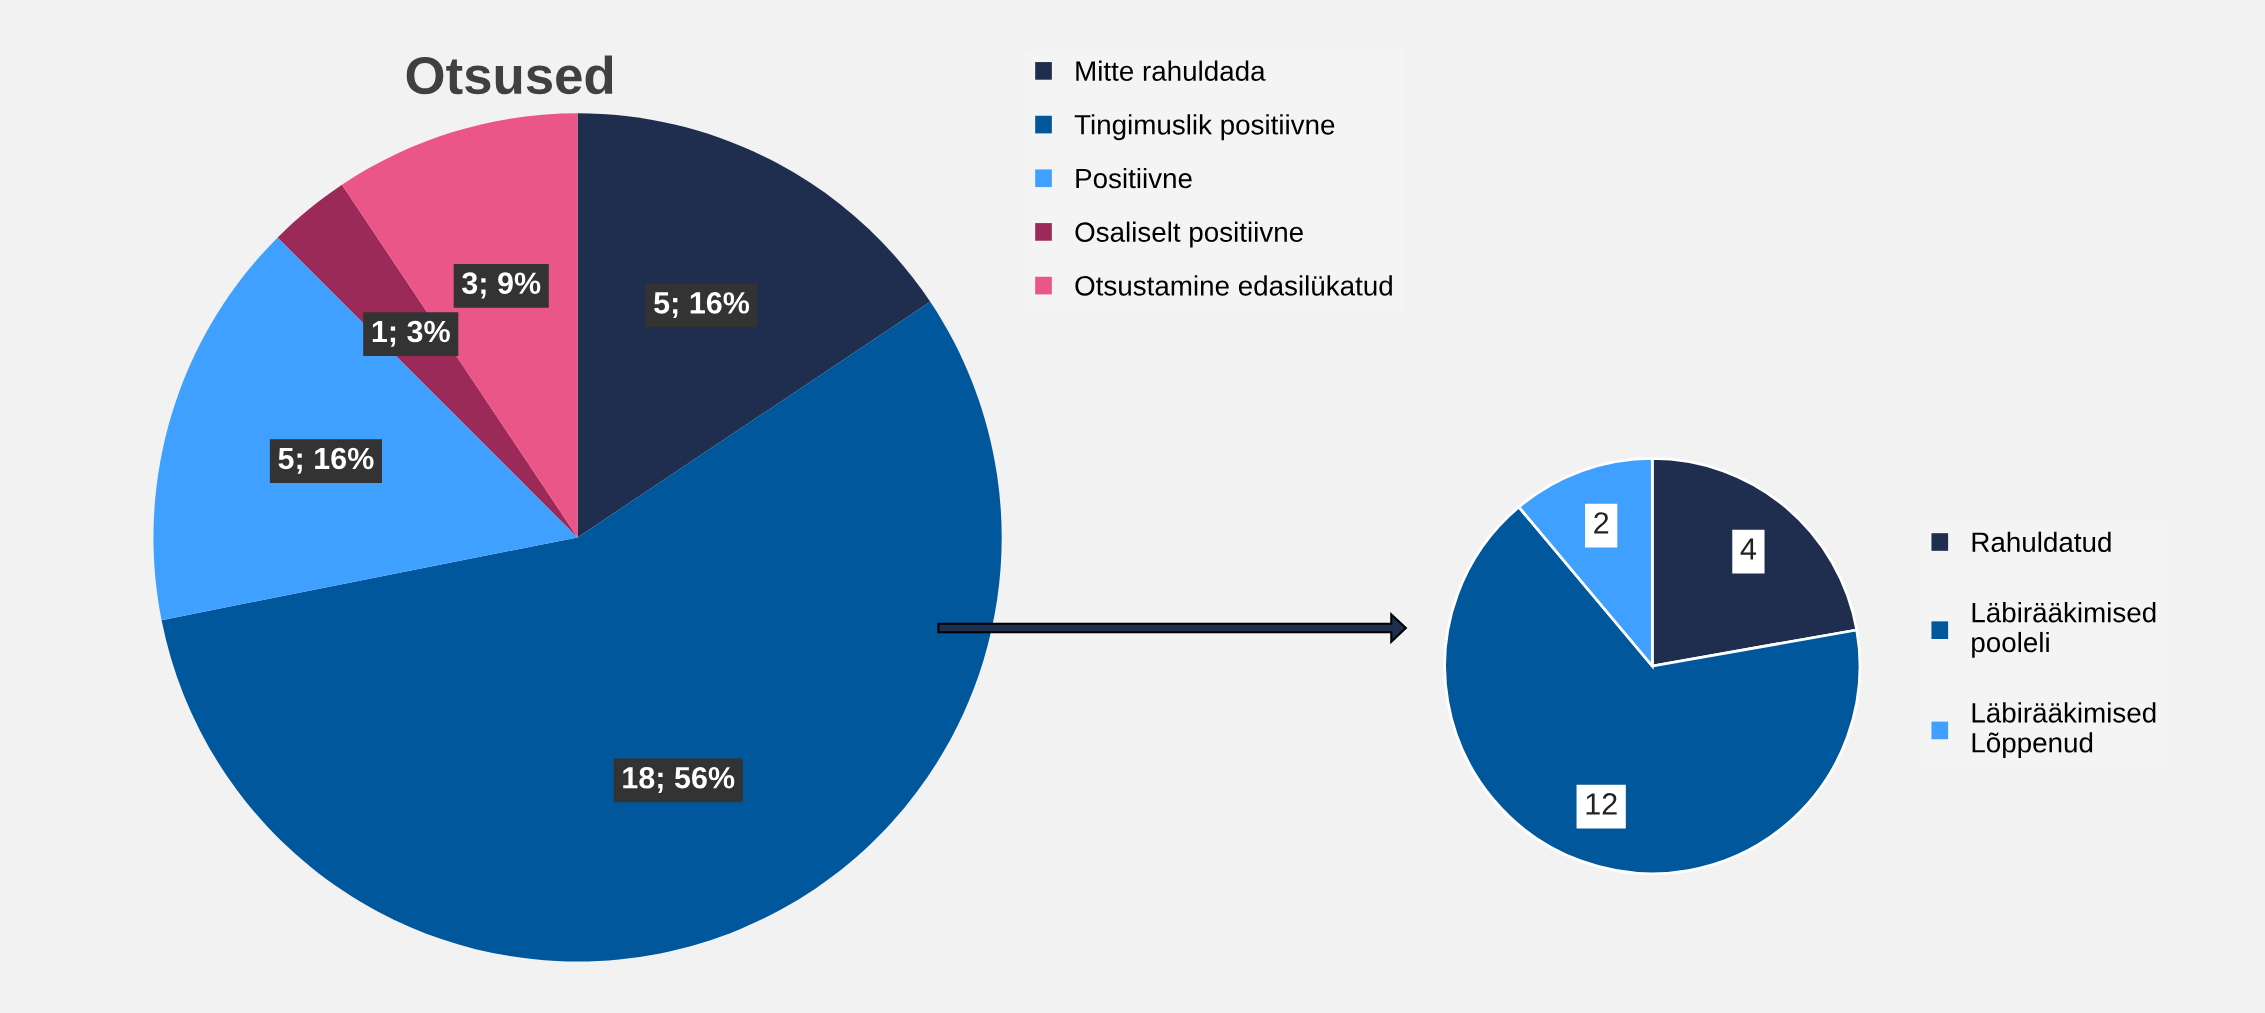  Describe the element at coordinates (1171, 70) in the screenshot. I see `legend-label: Mitte rahuldada` at that location.